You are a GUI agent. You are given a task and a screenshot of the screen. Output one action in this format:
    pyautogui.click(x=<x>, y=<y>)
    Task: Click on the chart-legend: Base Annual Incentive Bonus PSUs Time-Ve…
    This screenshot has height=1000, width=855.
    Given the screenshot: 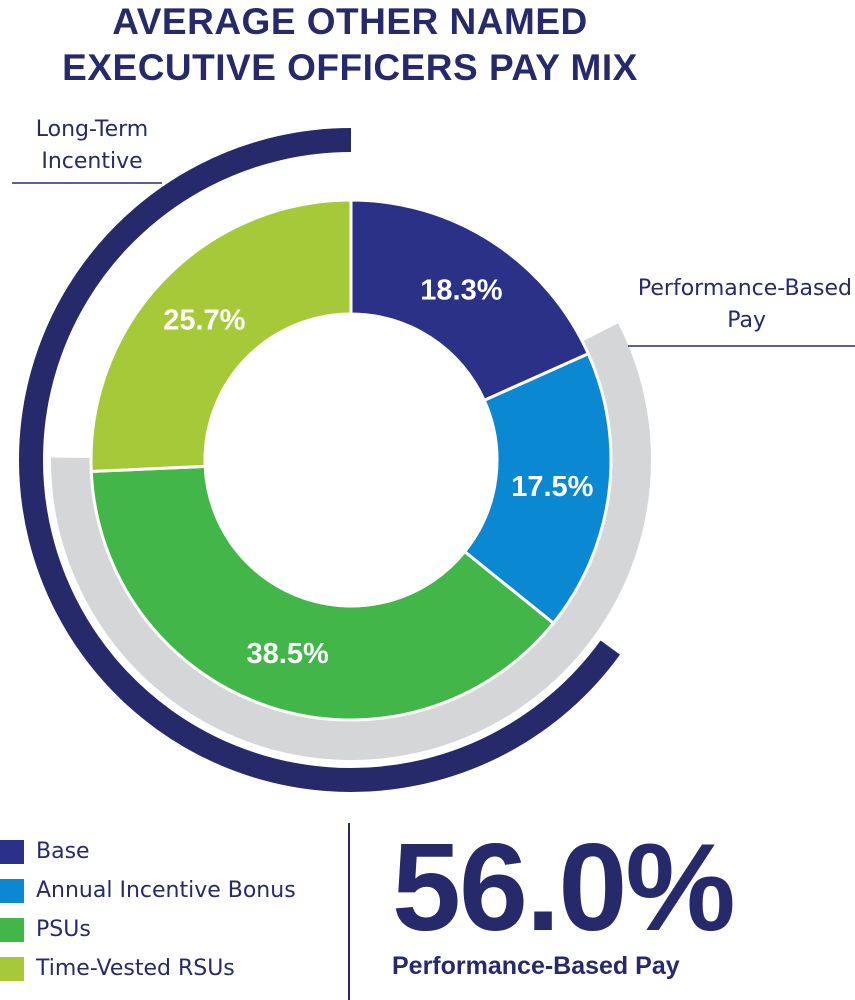 What is the action you would take?
    pyautogui.click(x=148, y=910)
    